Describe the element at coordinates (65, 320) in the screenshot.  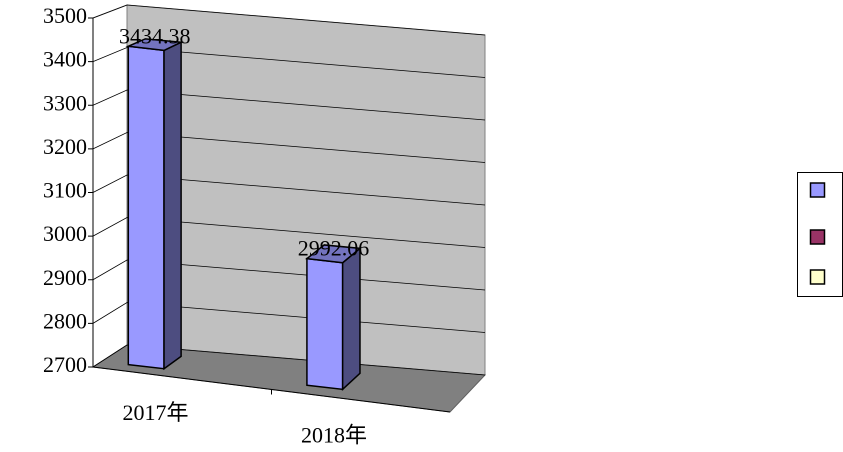
I see `y-tick-label: 2800` at that location.